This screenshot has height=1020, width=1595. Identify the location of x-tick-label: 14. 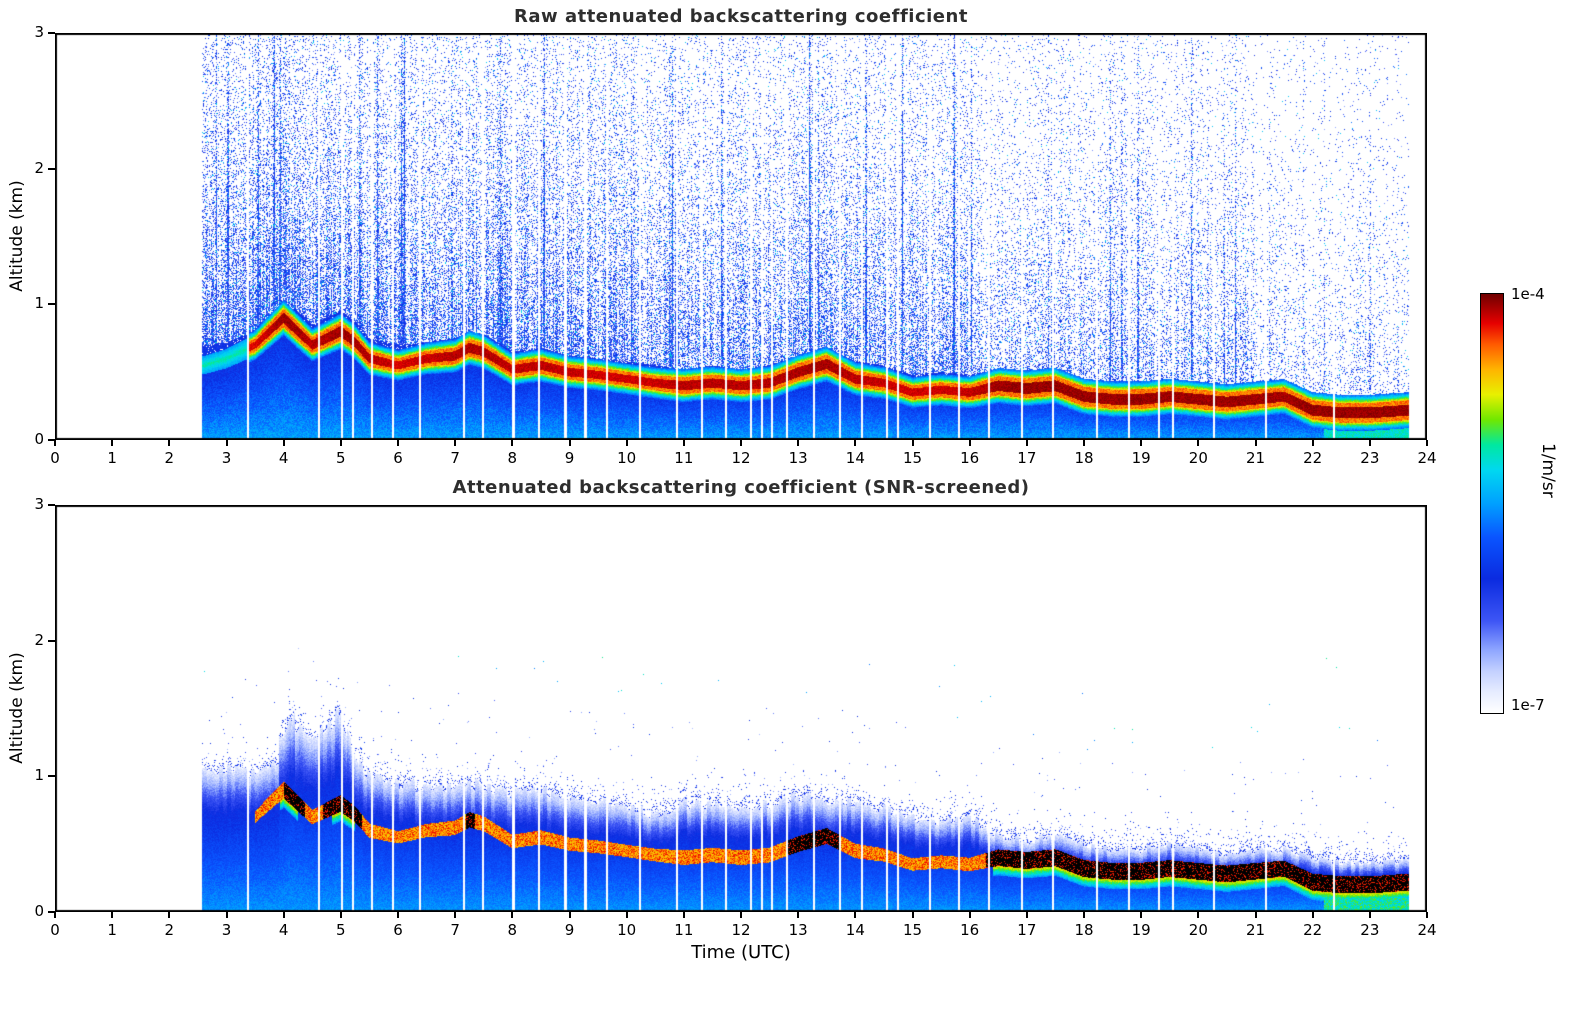
(855, 458).